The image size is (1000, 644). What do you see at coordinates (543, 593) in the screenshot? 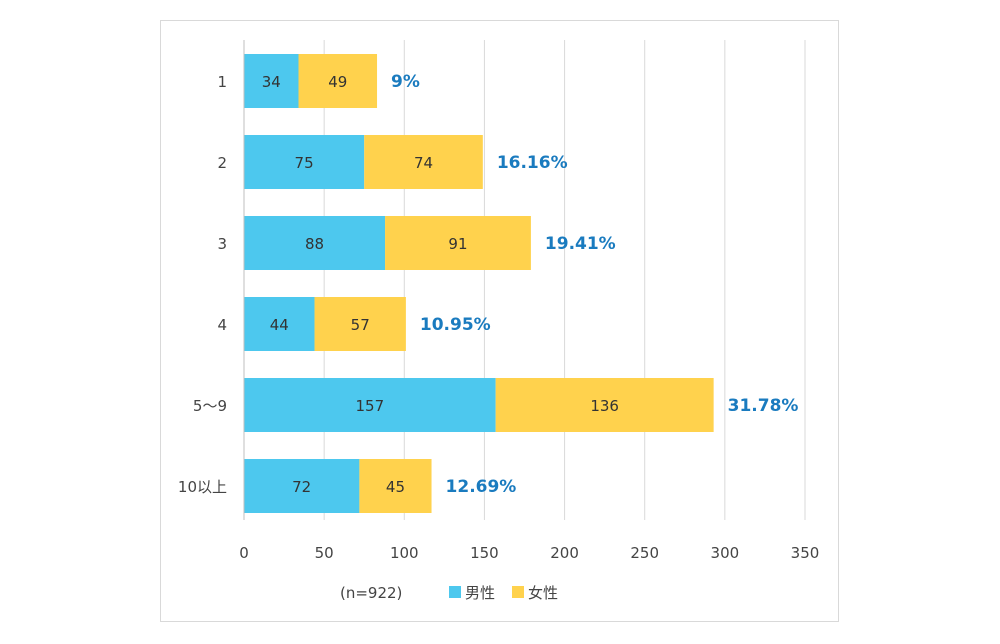
I see `legend-label: 女性` at bounding box center [543, 593].